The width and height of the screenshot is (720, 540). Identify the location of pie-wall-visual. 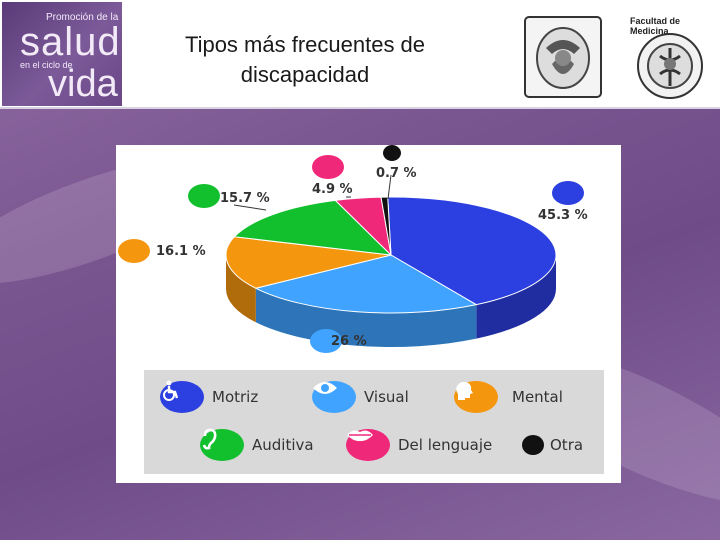
(366, 317).